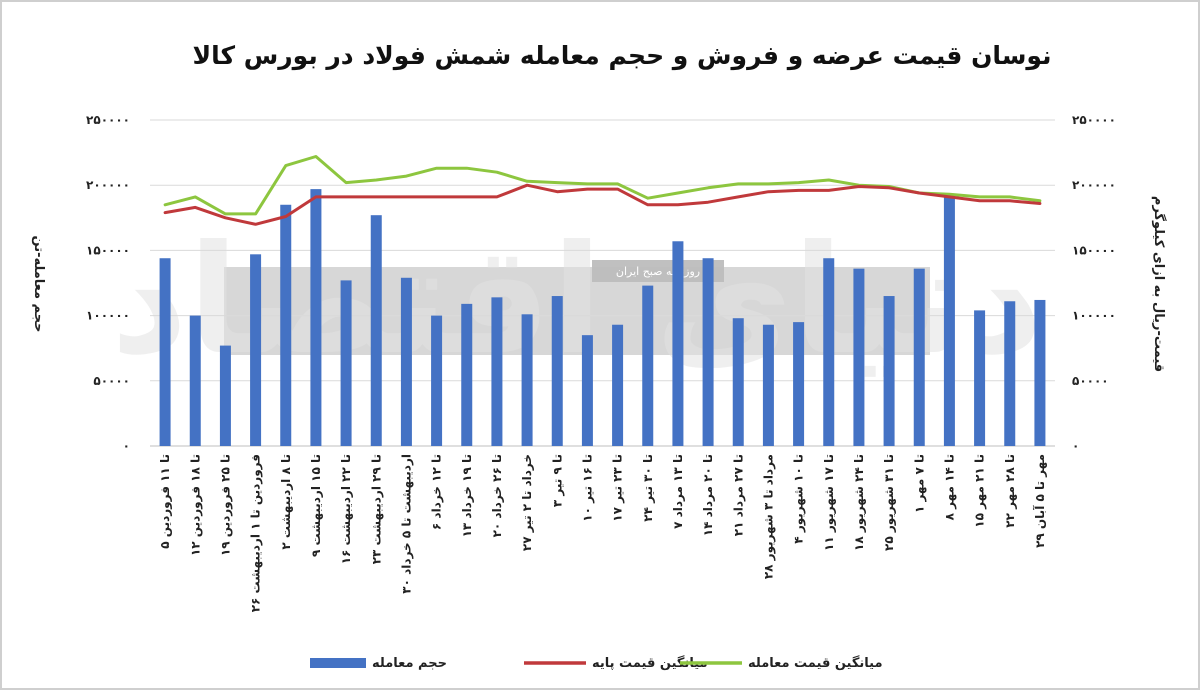 Image resolution: width=1200 pixels, height=690 pixels. What do you see at coordinates (1075, 446) in the screenshot?
I see `right-tick-label: ۰` at bounding box center [1075, 446].